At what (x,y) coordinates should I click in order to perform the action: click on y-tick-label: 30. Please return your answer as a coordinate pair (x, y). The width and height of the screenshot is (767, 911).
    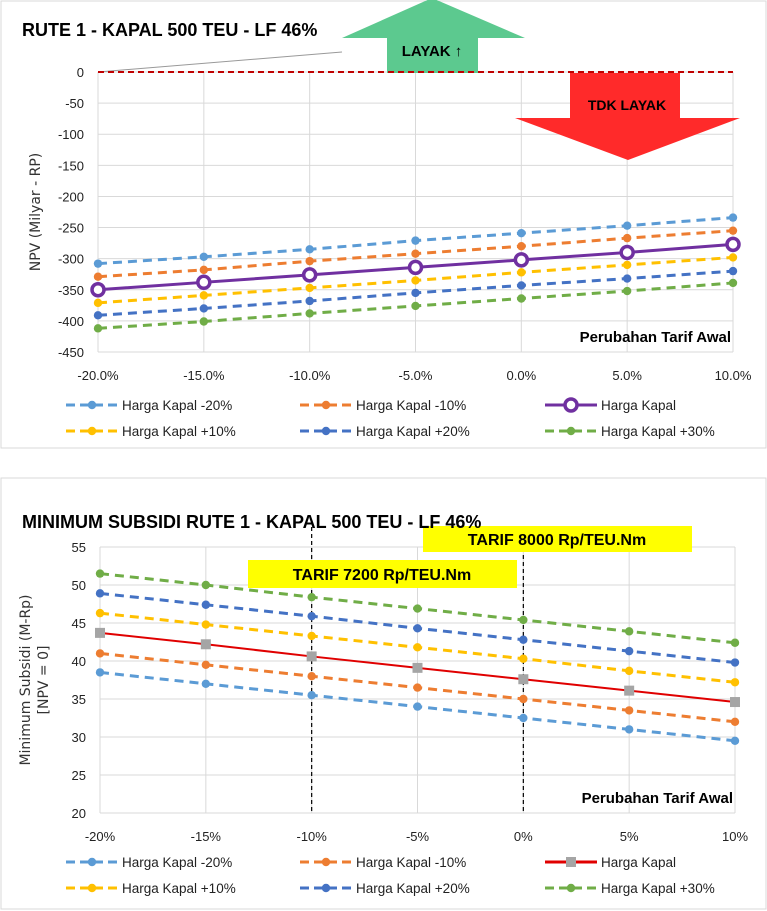
    Looking at the image, I should click on (79, 737).